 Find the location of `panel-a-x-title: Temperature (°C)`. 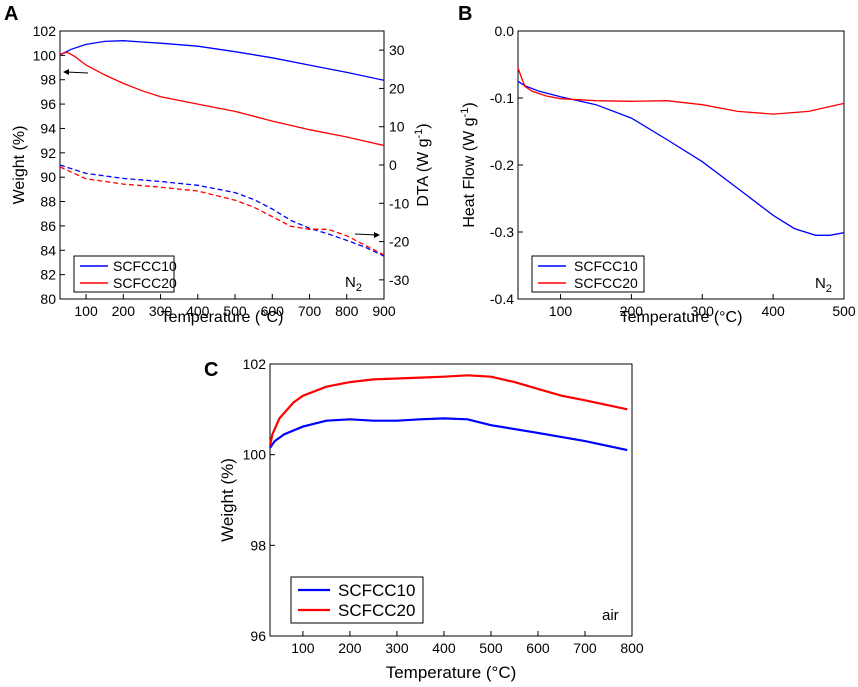

panel-a-x-title: Temperature (°C) is located at coordinates (222, 317).